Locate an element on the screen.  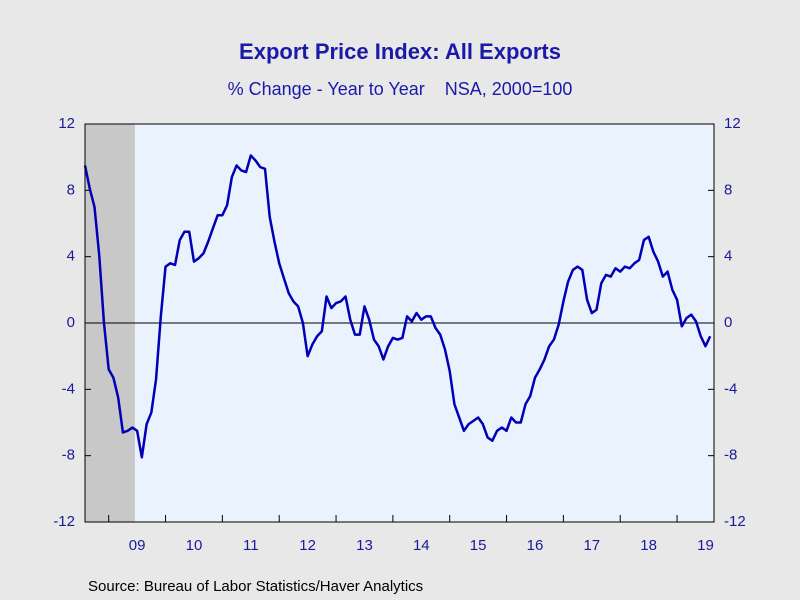
y-tick-label: 8 is located at coordinates (71, 189).